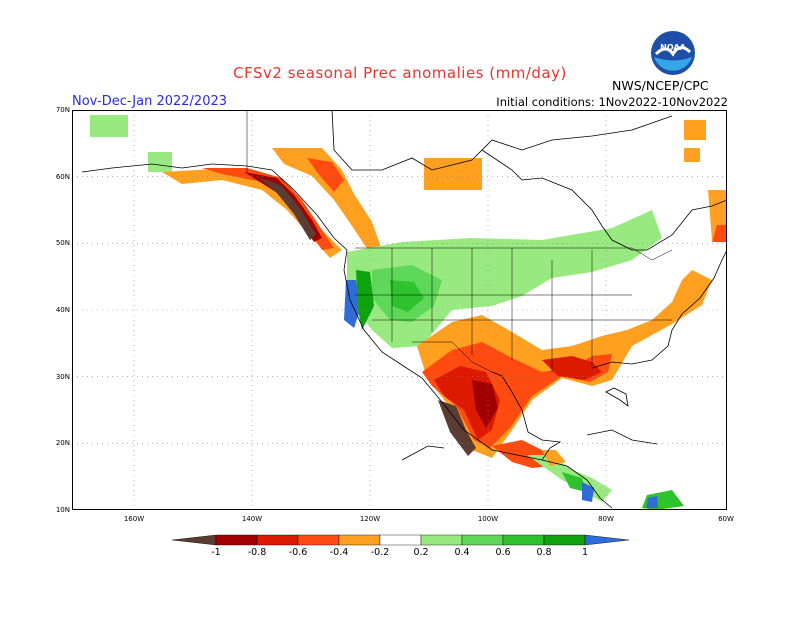 Image resolution: width=800 pixels, height=618 pixels. Describe the element at coordinates (607, 540) in the screenshot. I see `colorbar-arrow-high` at that location.